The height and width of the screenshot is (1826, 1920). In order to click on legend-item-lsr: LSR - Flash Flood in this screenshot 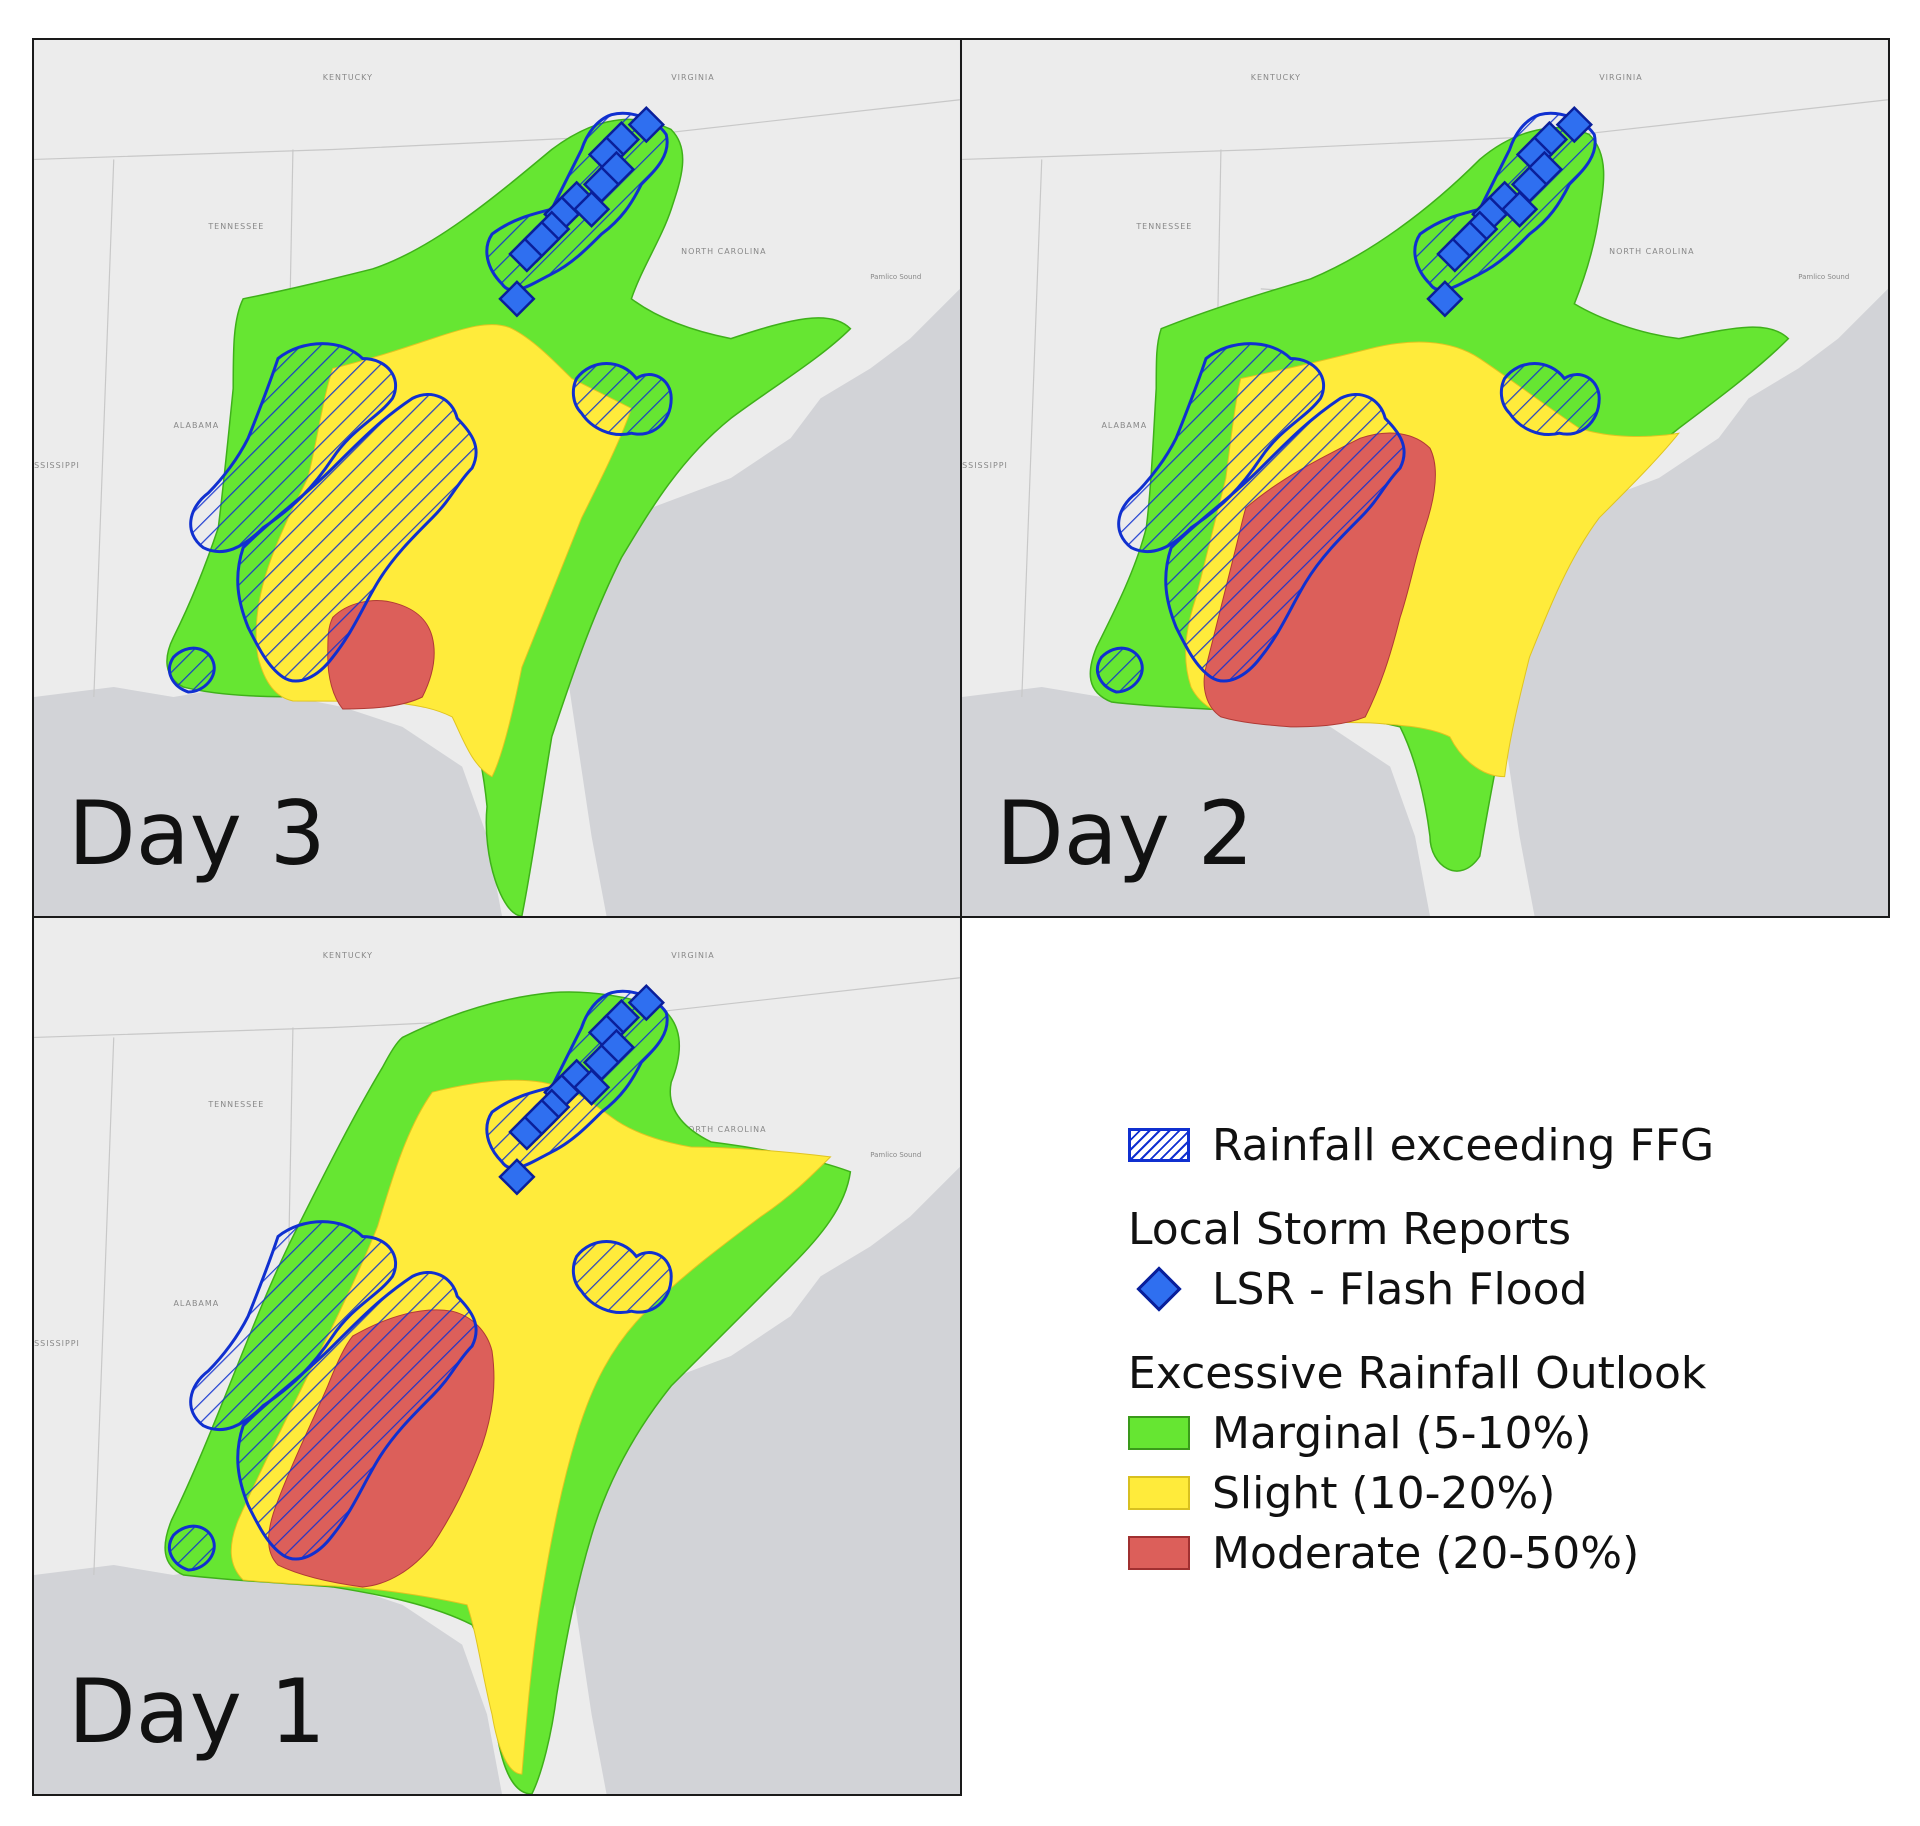, I will do `click(1478, 1289)`.